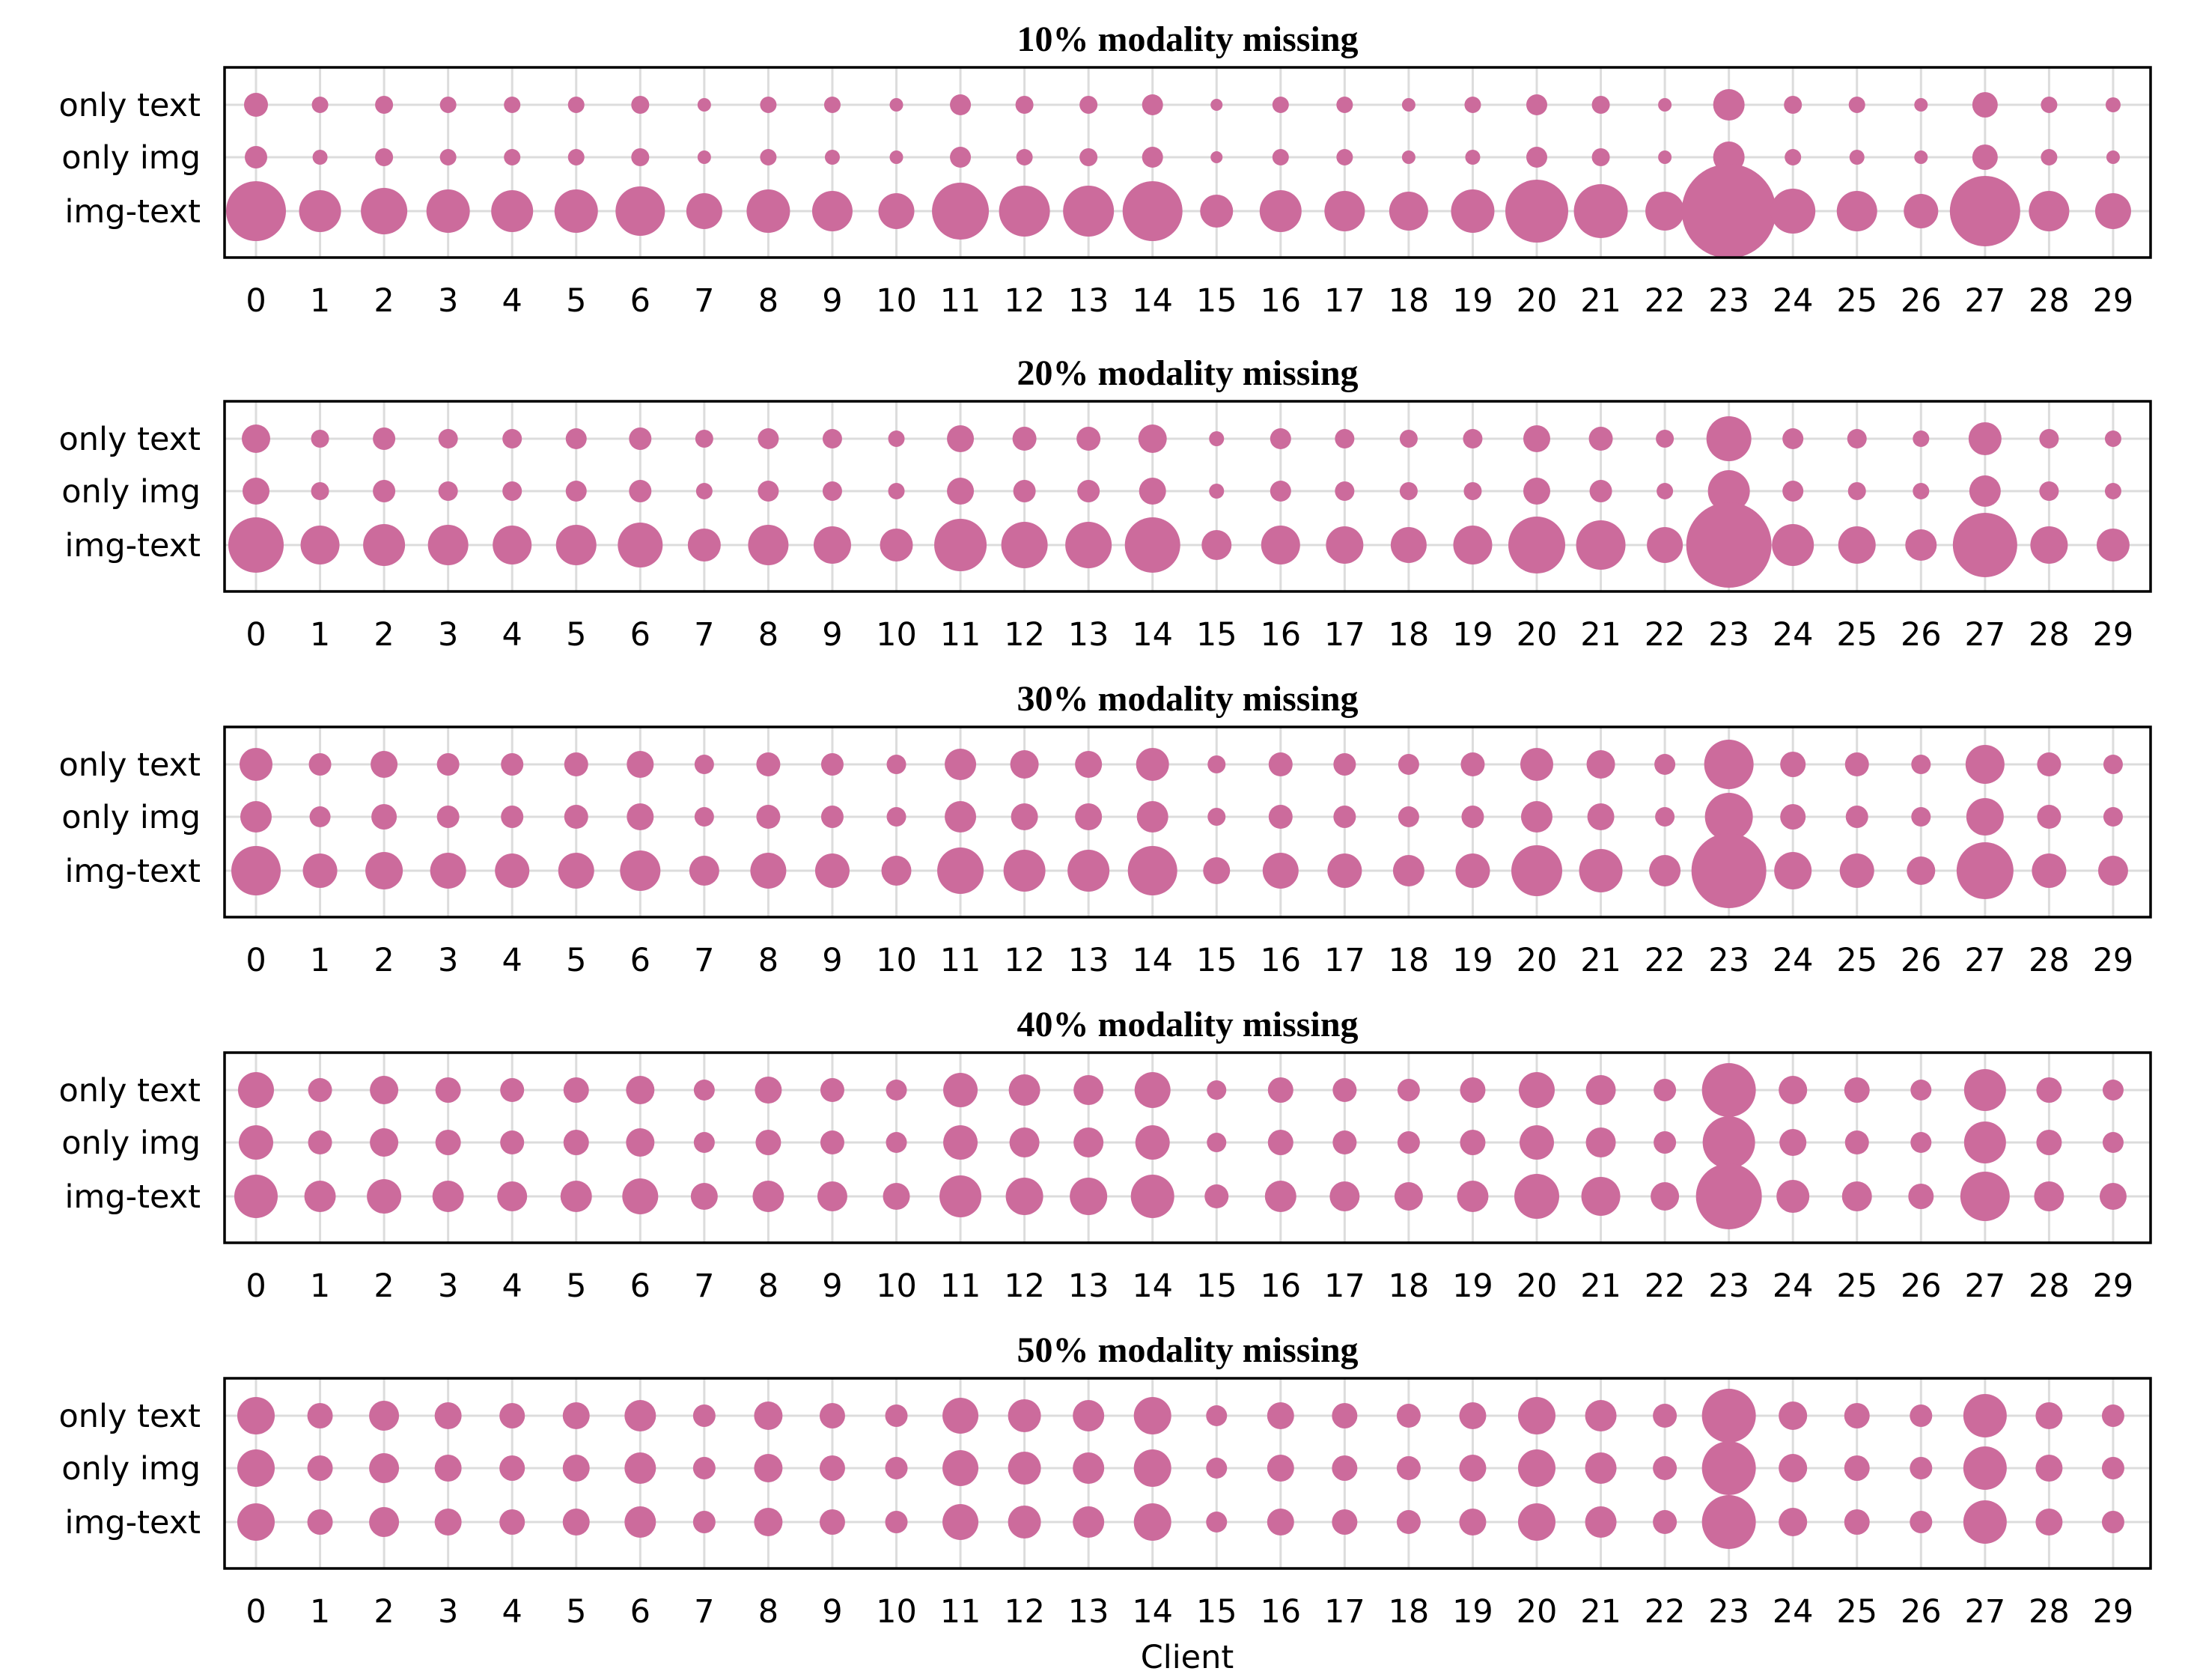 The width and height of the screenshot is (2188, 1680). What do you see at coordinates (1728, 1612) in the screenshot?
I see `x-tick-label: 23` at bounding box center [1728, 1612].